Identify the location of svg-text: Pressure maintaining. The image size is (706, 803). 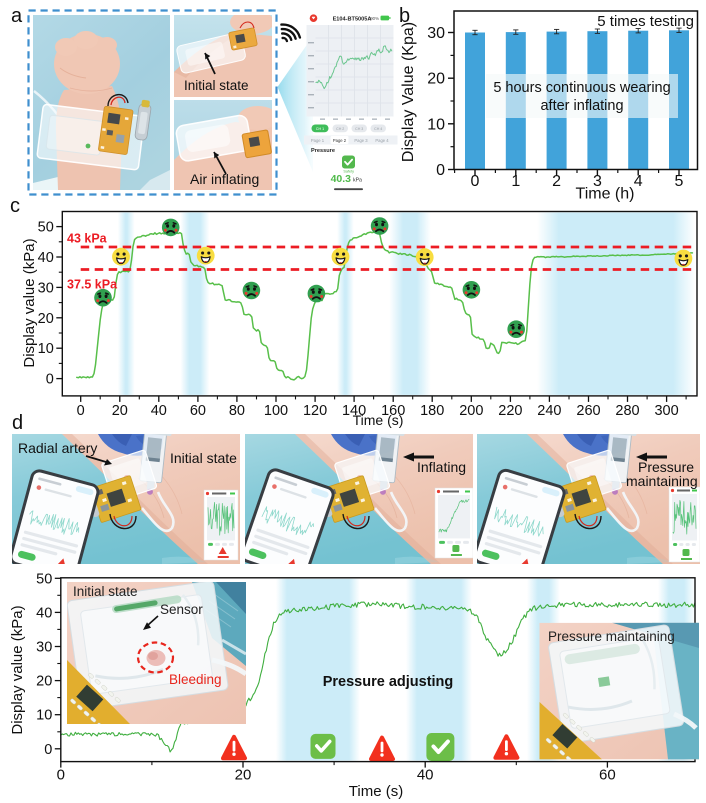
(611, 636).